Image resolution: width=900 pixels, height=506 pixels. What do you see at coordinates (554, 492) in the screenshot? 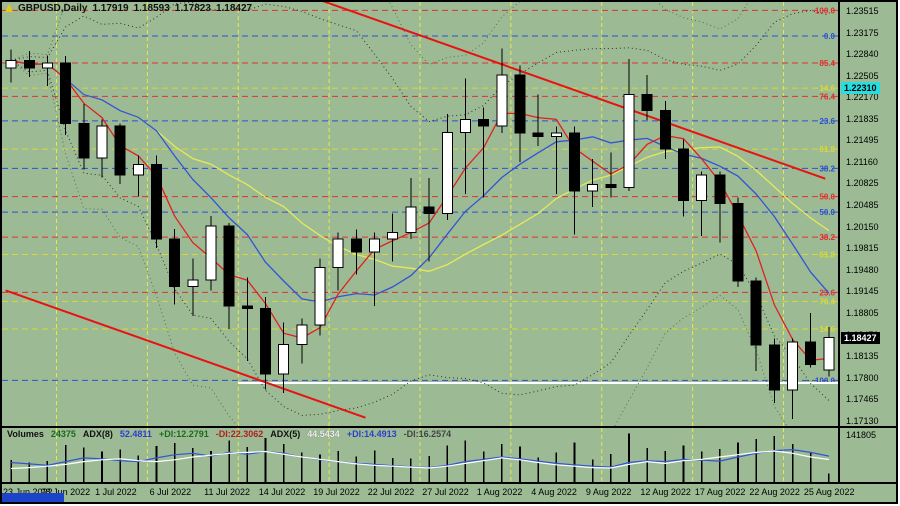
I see `date-axis-label: 4 Aug 2022` at bounding box center [554, 492].